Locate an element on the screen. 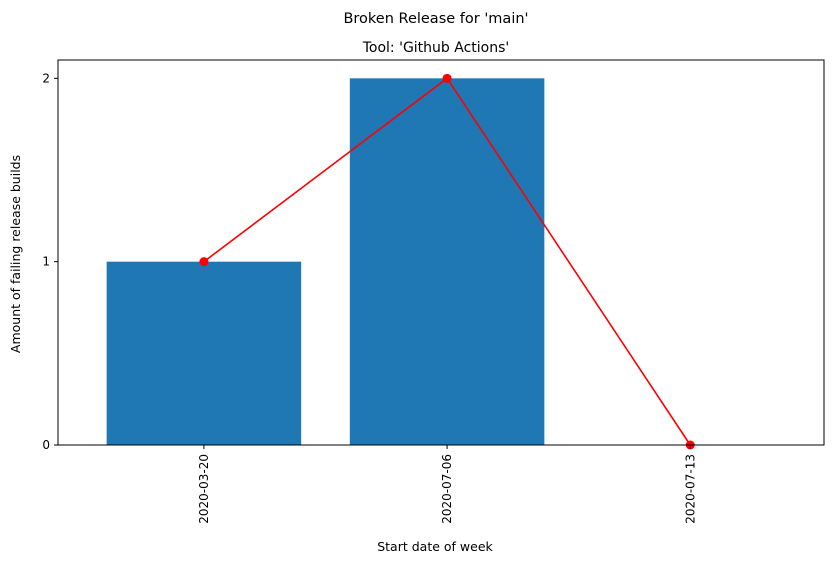  chart-suptitle: Broken Release for 'main' is located at coordinates (435, 19).